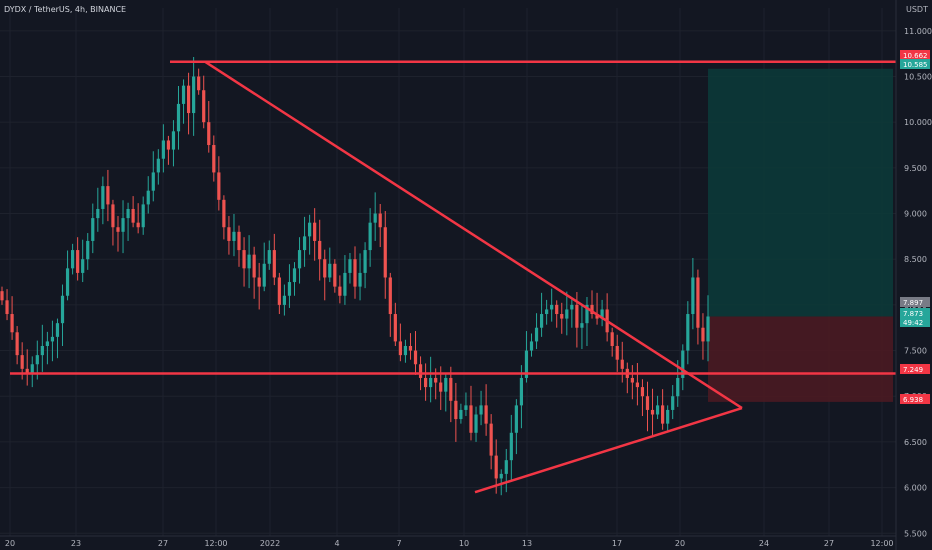 Image resolution: width=932 pixels, height=550 pixels. I want to click on price-tag-label: 10.585, so click(915, 65).